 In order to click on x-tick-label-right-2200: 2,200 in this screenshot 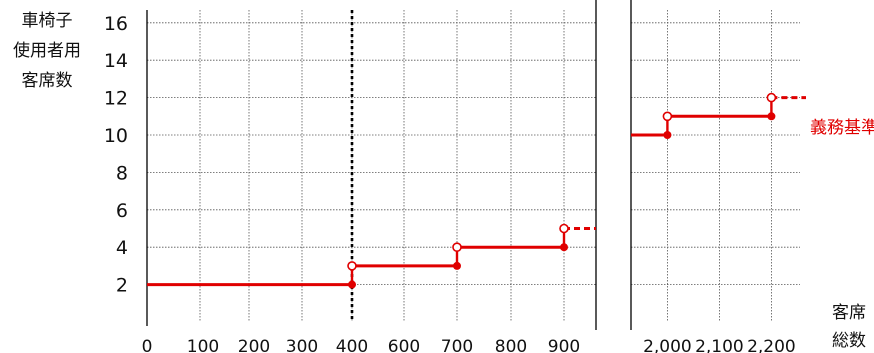, I will do `click(771, 345)`.